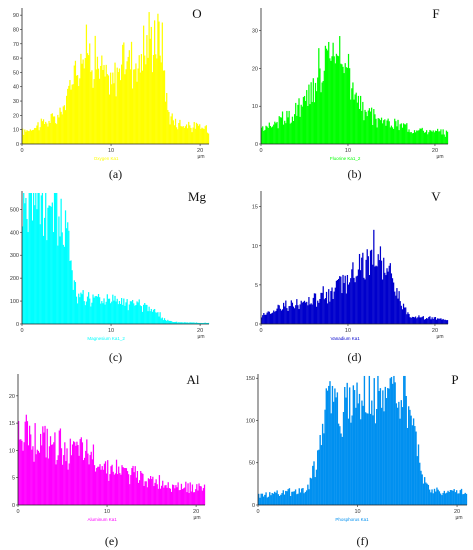 The image size is (473, 550). What do you see at coordinates (107, 512) in the screenshot?
I see `x-tick-label: 10` at bounding box center [107, 512].